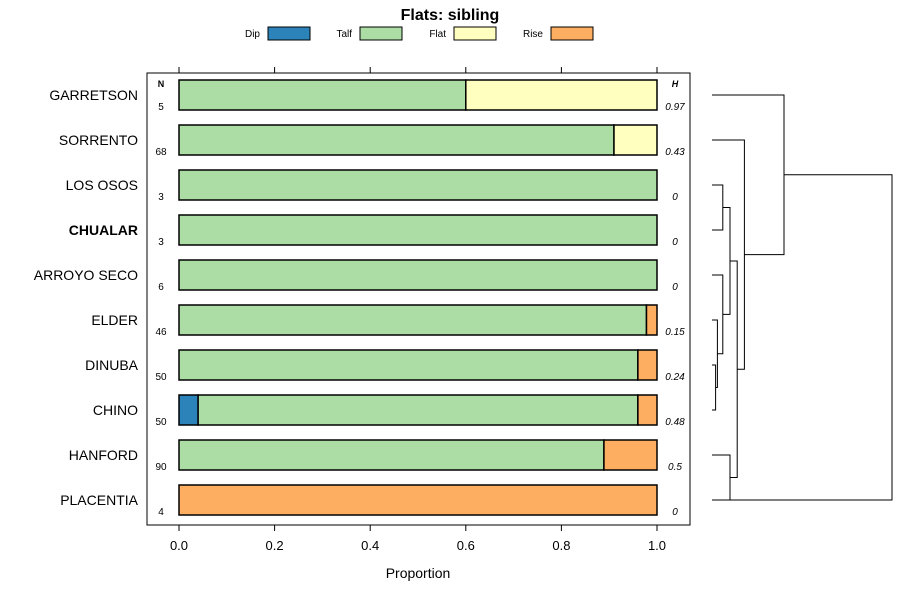  Describe the element at coordinates (651, 320) in the screenshot. I see `bar-segment-elder-rise` at that location.